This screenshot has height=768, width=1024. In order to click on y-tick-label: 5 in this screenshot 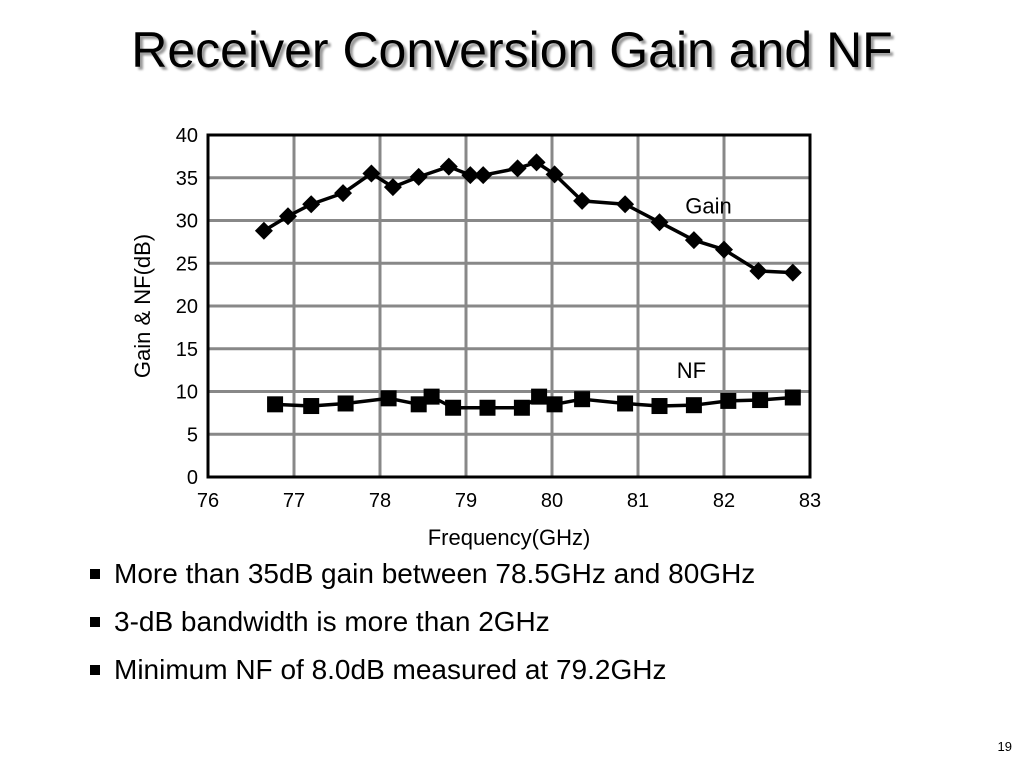, I will do `click(192, 435)`.